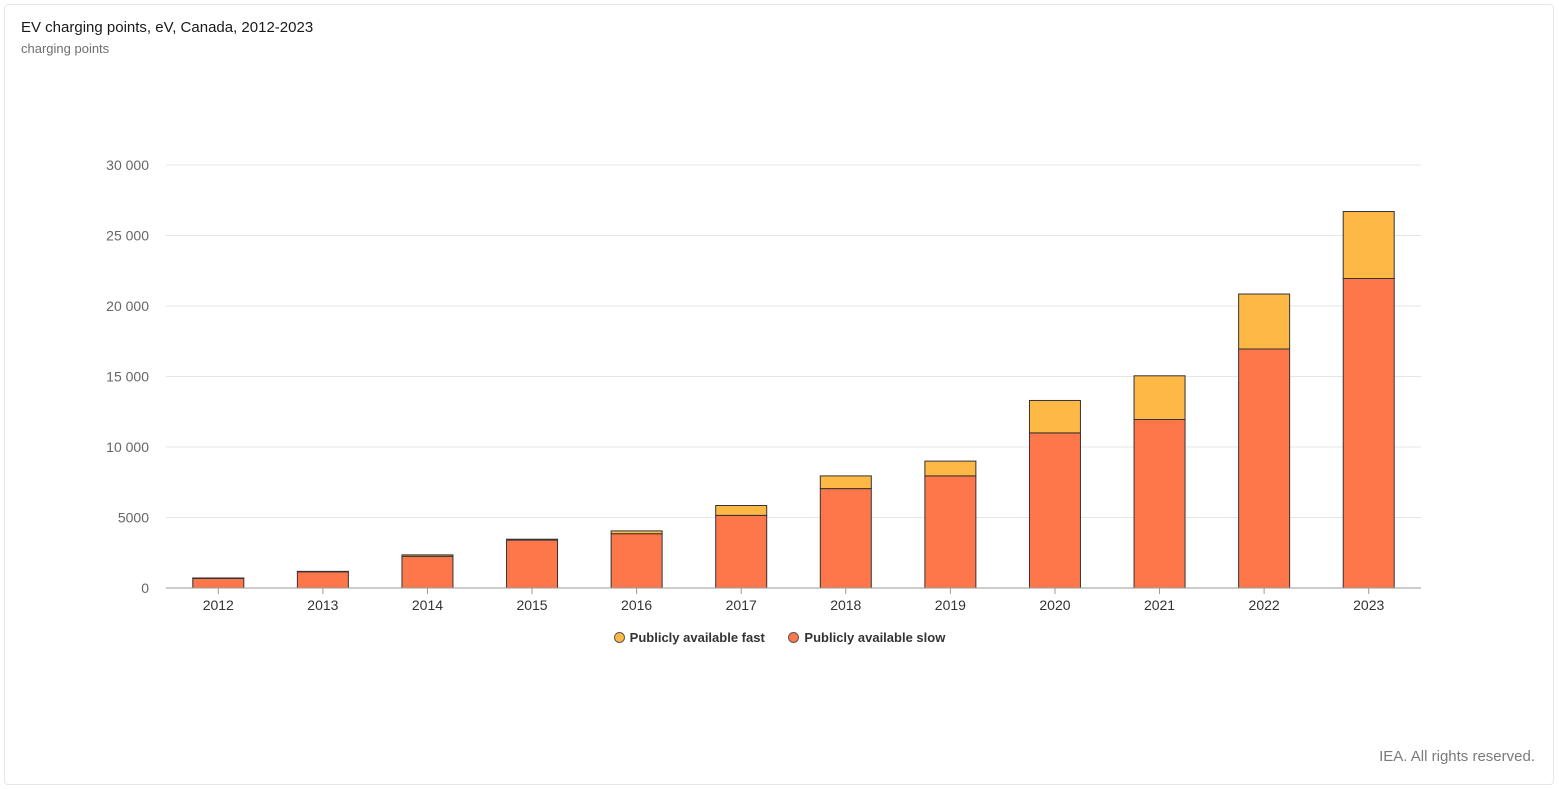  I want to click on x-tick-label: 2021, so click(1159, 605).